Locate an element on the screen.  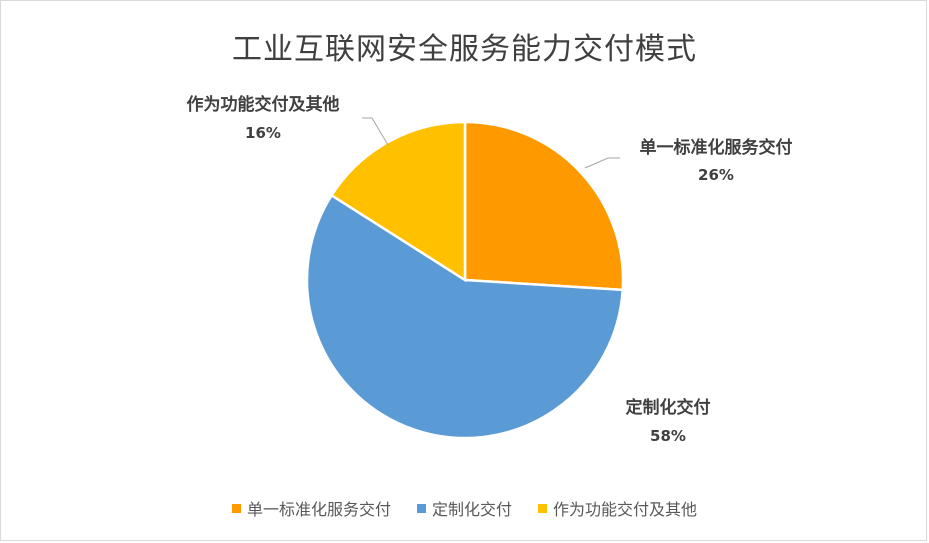
legend-label-2: 定制化交付 is located at coordinates (471, 509).